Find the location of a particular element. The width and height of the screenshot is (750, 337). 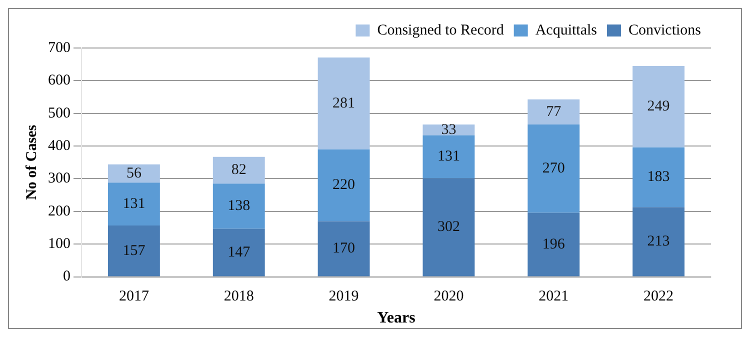

x-tick-label: 2021 is located at coordinates (553, 296).